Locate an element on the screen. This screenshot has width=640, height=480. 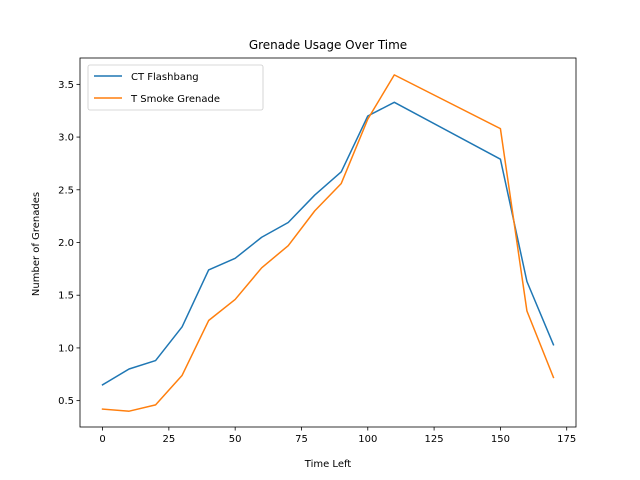
y-tick-label: 3.5 is located at coordinates (66, 85).